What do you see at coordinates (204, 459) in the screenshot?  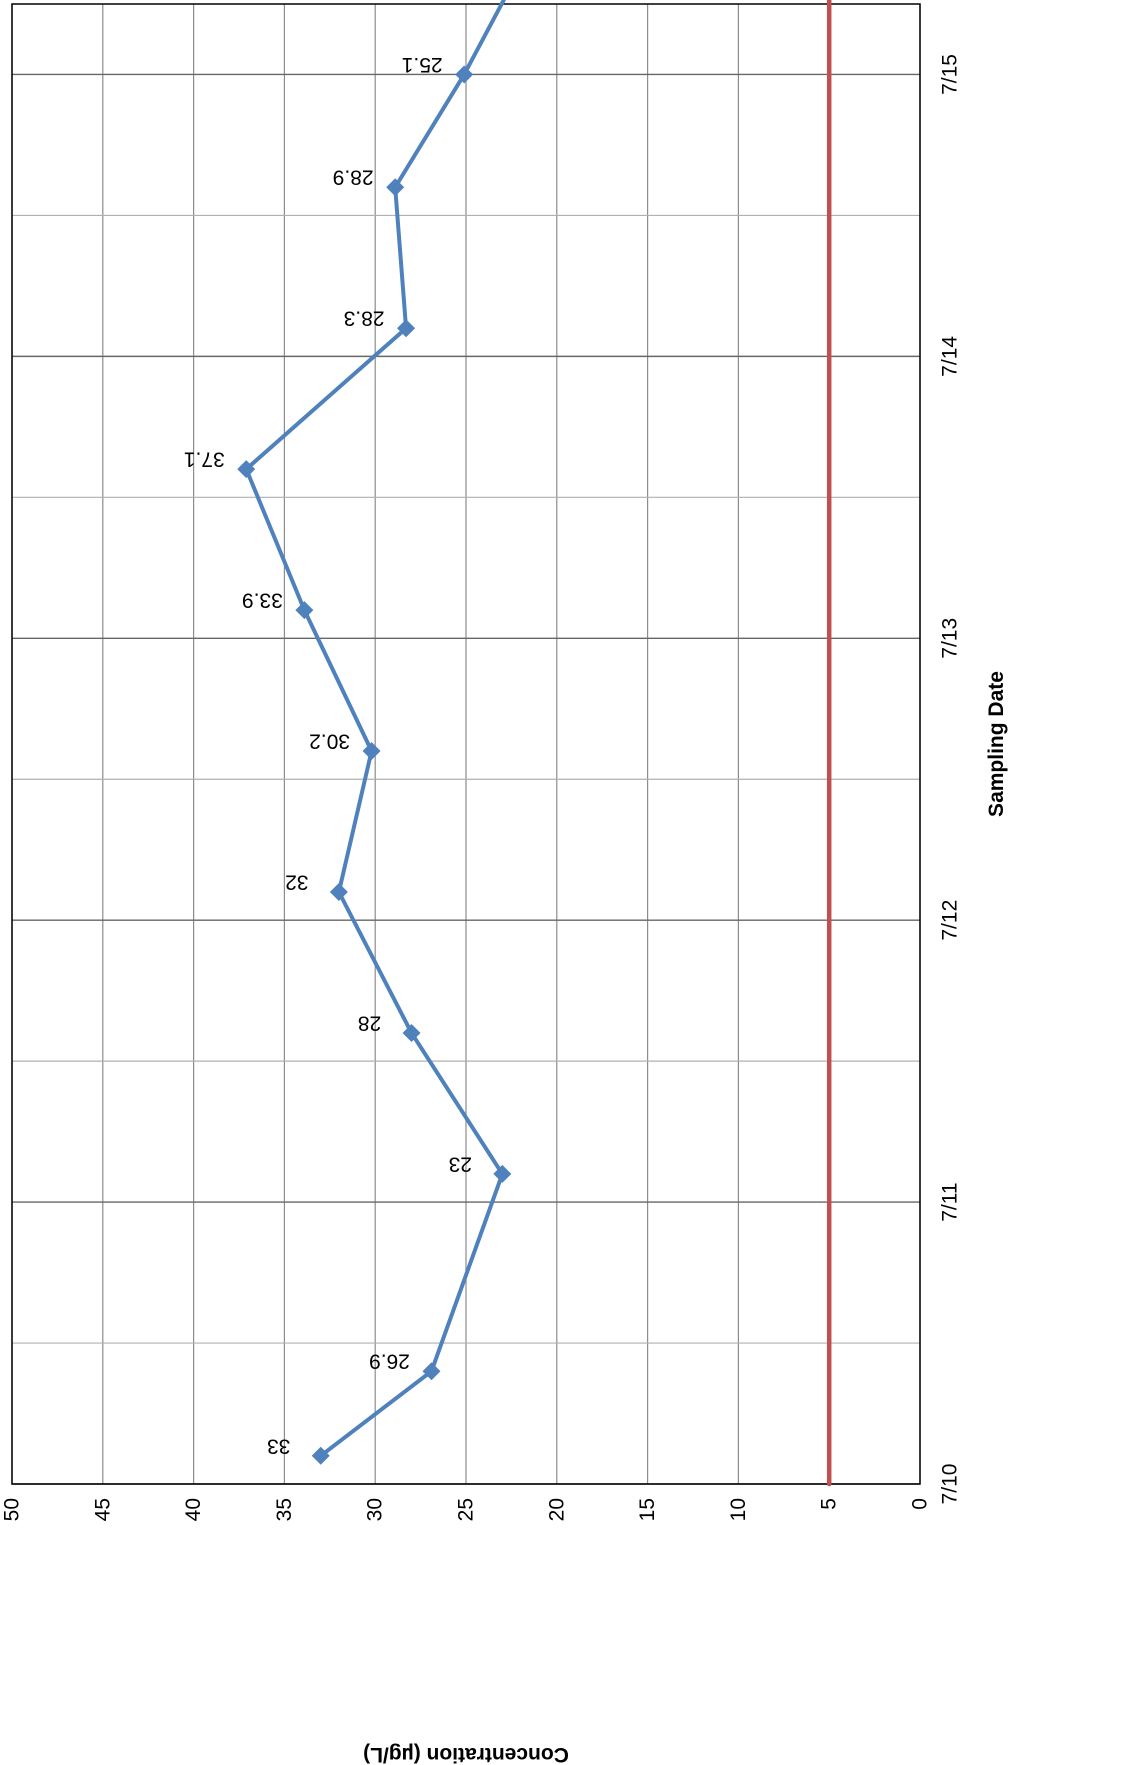 I see `data-label: 37.1` at bounding box center [204, 459].